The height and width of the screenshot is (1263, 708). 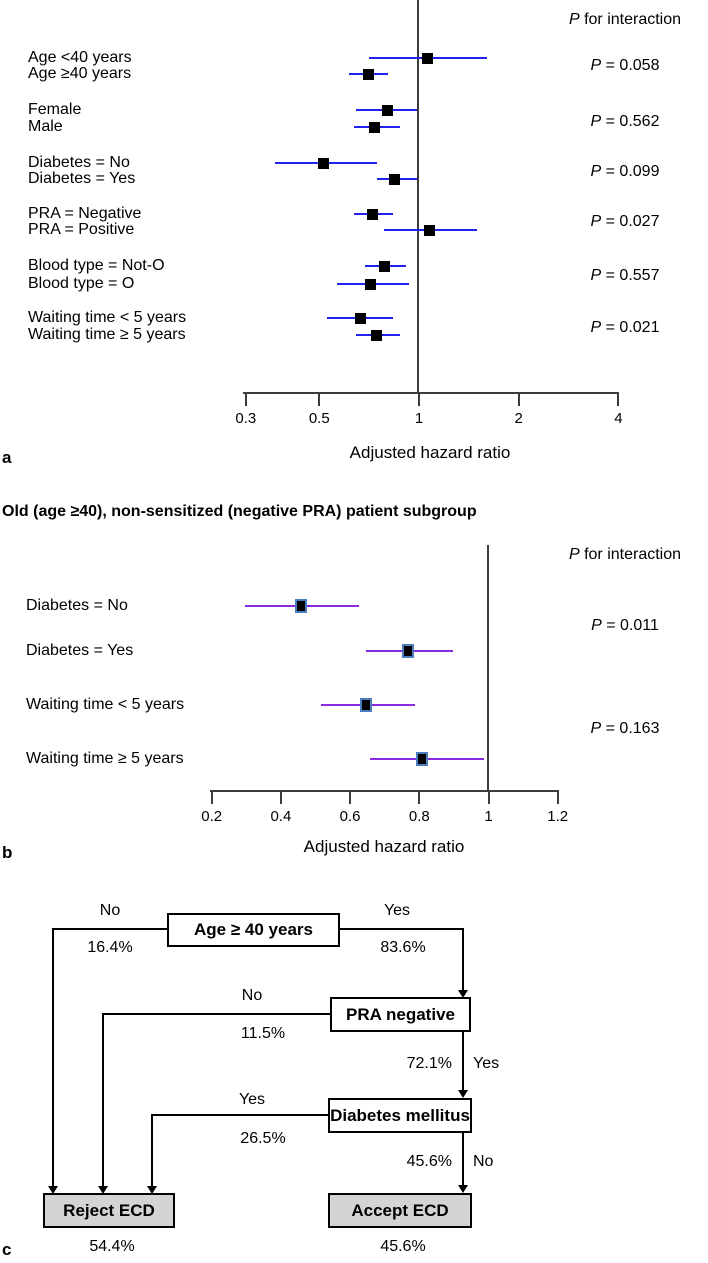 I want to click on forest-row-label: Age ≥40 years, so click(x=80, y=73).